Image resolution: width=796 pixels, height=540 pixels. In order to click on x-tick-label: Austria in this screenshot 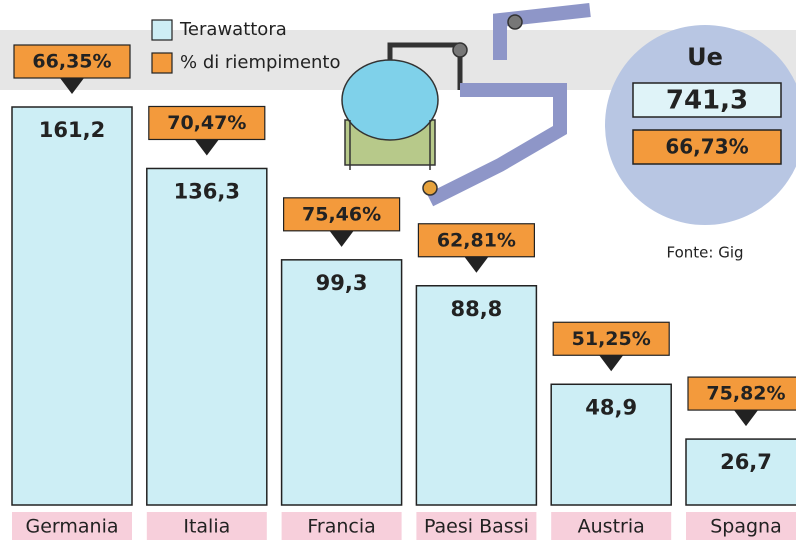, I will do `click(611, 527)`.